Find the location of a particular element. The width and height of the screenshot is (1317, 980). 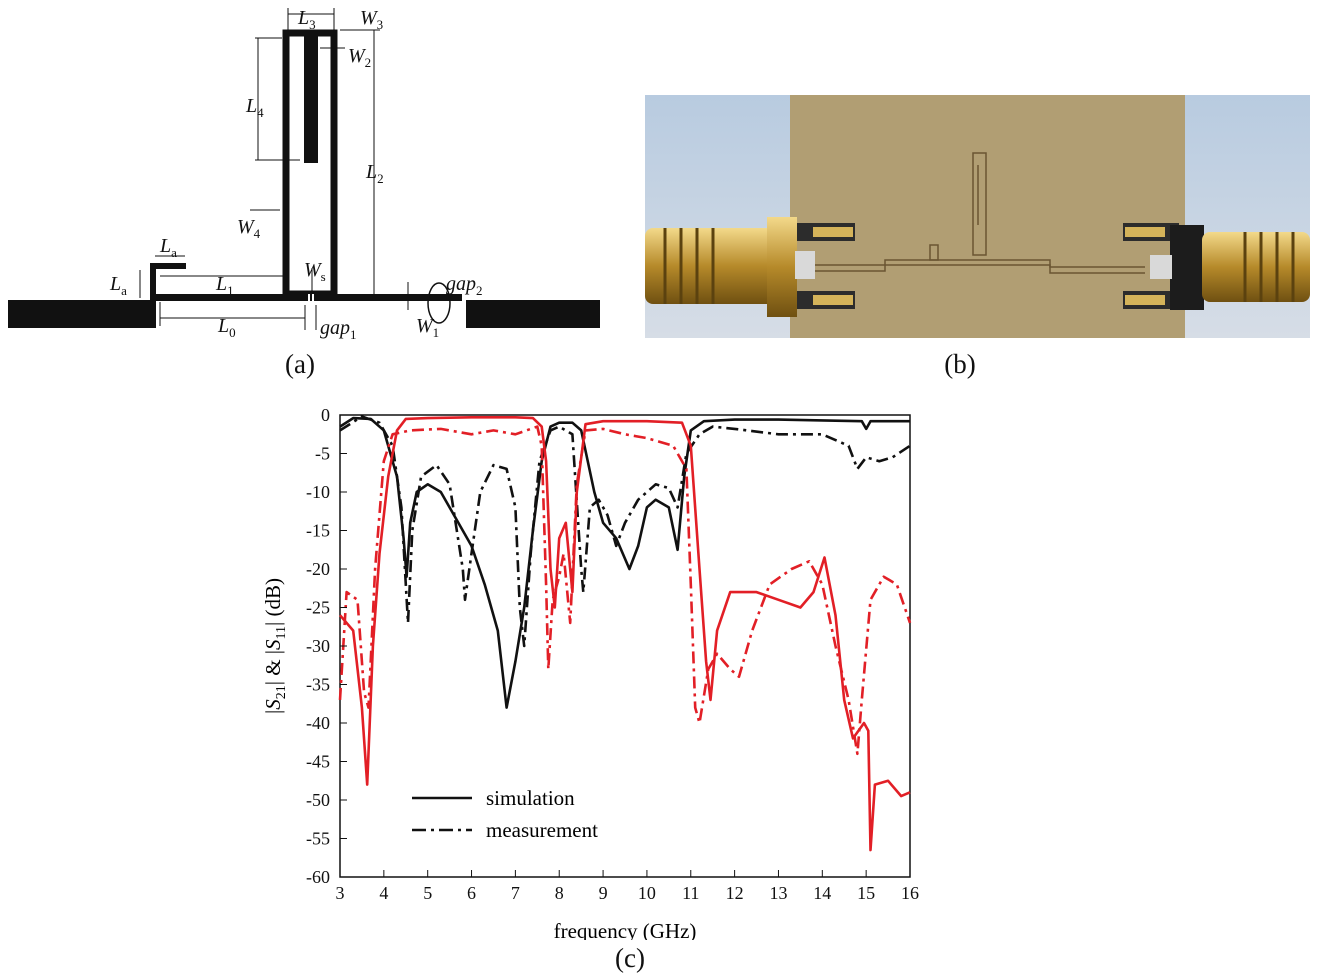

x-tick-label: 6 is located at coordinates (471, 893).